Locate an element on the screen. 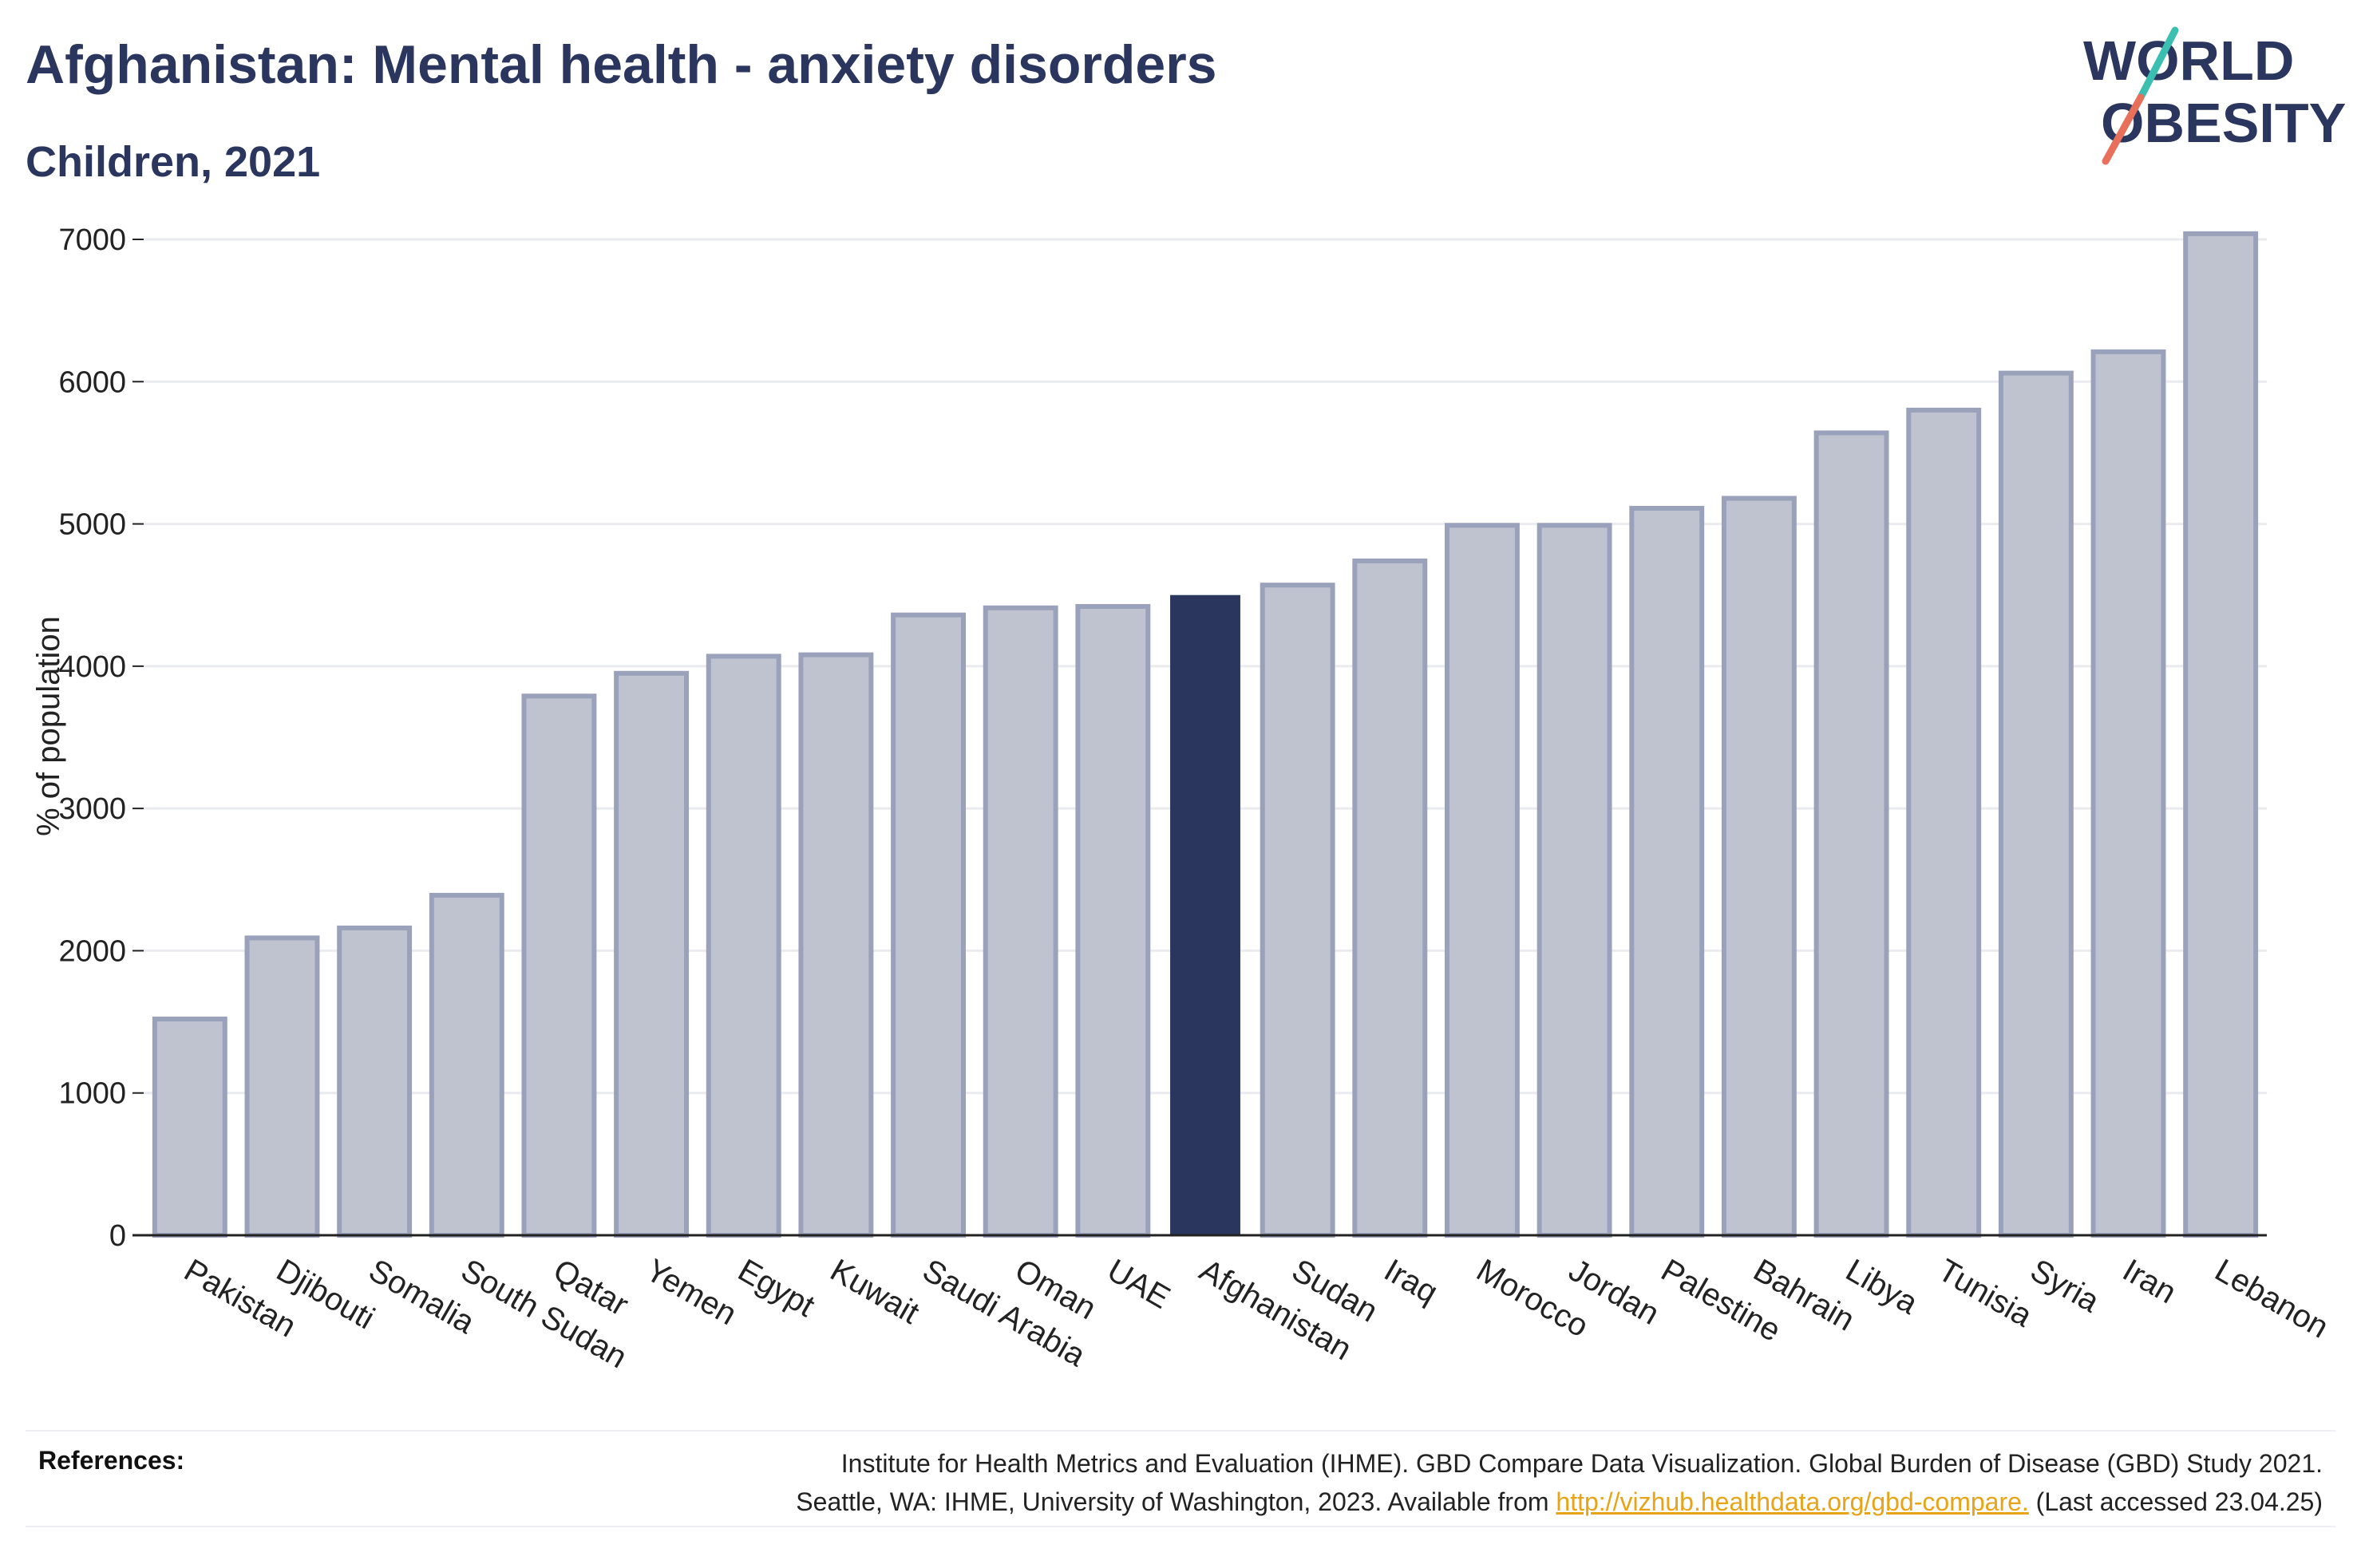  bar-lebanon is located at coordinates (2221, 734).